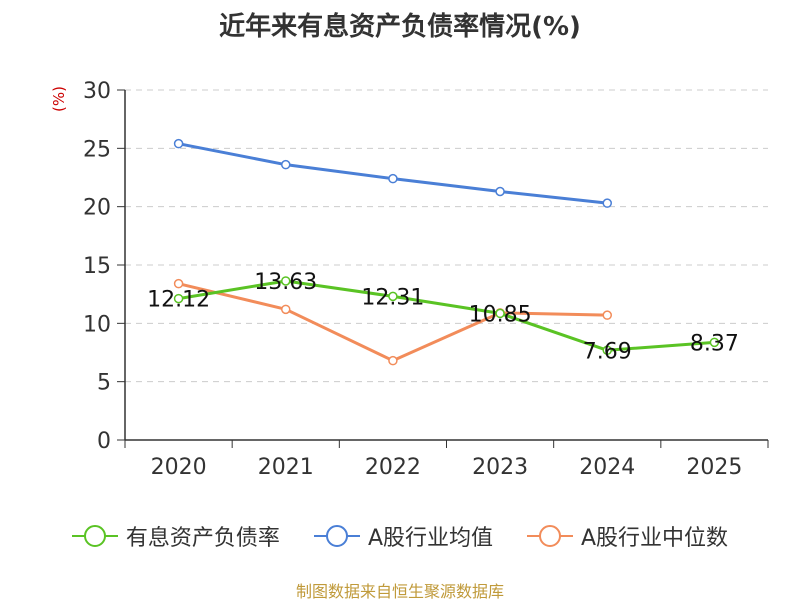 This screenshot has height=602, width=800. What do you see at coordinates (97, 208) in the screenshot?
I see `y-tick-label: 20` at bounding box center [97, 208].